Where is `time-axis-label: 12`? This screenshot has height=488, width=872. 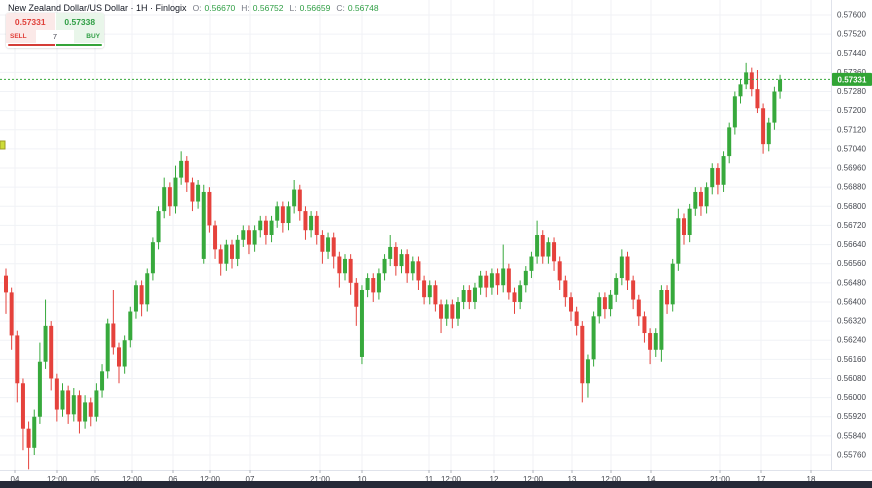
time-axis-label: 12 is located at coordinates (494, 479).